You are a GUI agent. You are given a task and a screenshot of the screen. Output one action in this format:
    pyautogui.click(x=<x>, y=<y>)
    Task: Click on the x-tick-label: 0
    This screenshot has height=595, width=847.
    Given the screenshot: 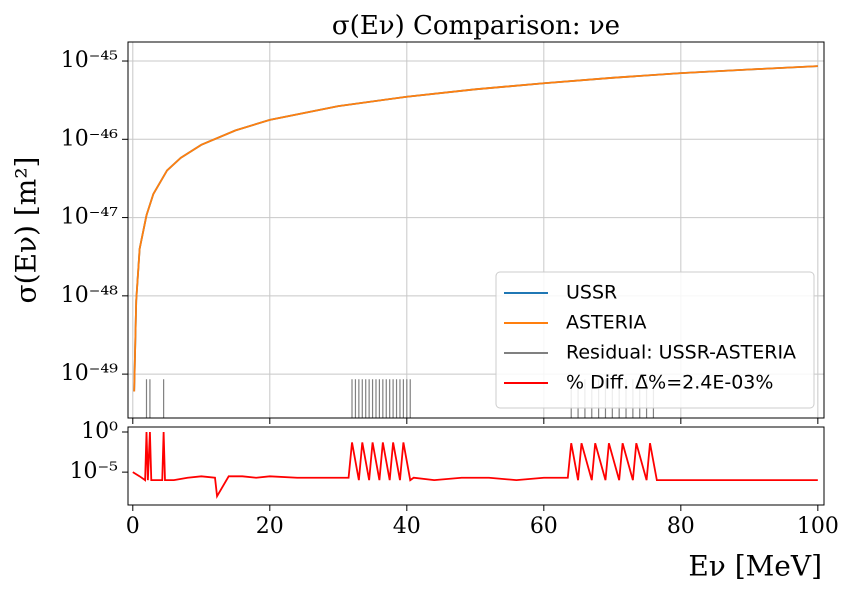 What is the action you would take?
    pyautogui.click(x=133, y=526)
    